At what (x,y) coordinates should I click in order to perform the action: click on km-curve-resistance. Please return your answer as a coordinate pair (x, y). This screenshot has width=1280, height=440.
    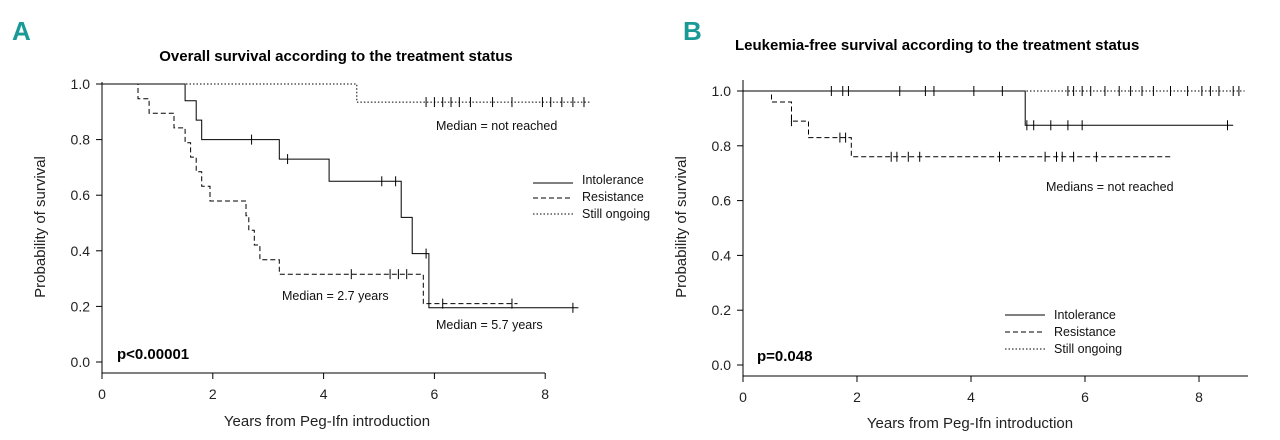
    Looking at the image, I should click on (957, 124).